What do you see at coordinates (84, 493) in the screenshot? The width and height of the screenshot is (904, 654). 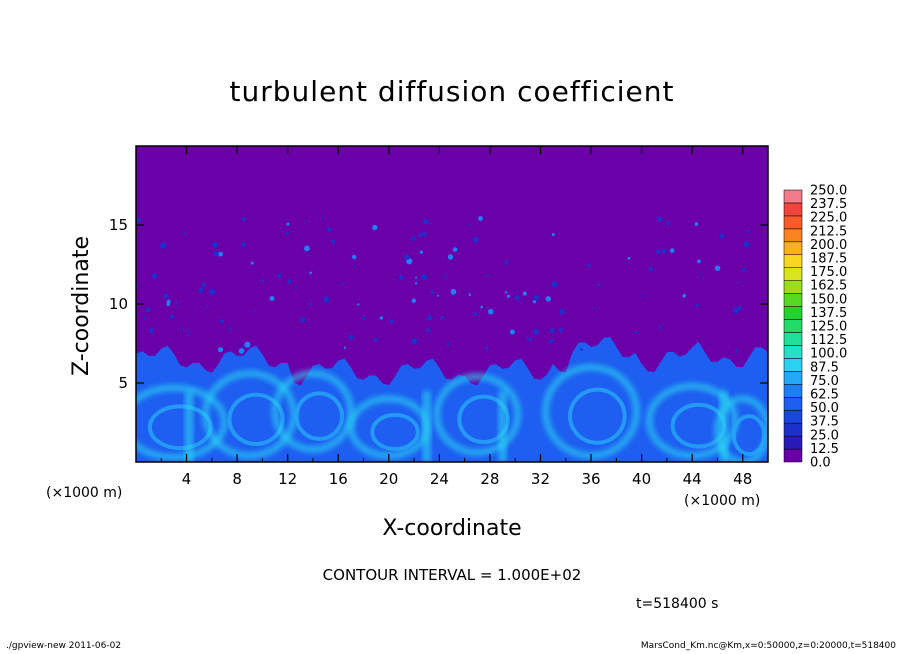 I see `x-unit-label-left: (×1000 m)` at bounding box center [84, 493].